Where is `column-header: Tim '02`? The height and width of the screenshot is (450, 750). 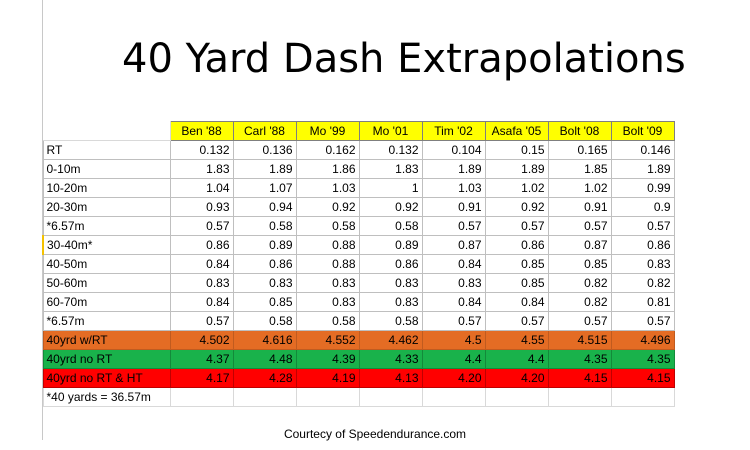 column-header: Tim '02 is located at coordinates (453, 131).